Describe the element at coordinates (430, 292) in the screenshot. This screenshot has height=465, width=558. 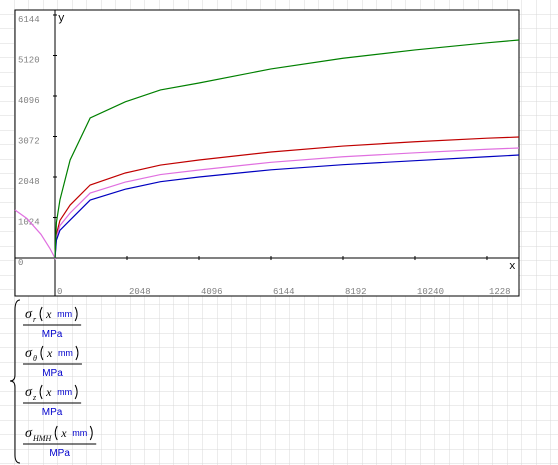
I see `x-tick-label: 10240` at that location.